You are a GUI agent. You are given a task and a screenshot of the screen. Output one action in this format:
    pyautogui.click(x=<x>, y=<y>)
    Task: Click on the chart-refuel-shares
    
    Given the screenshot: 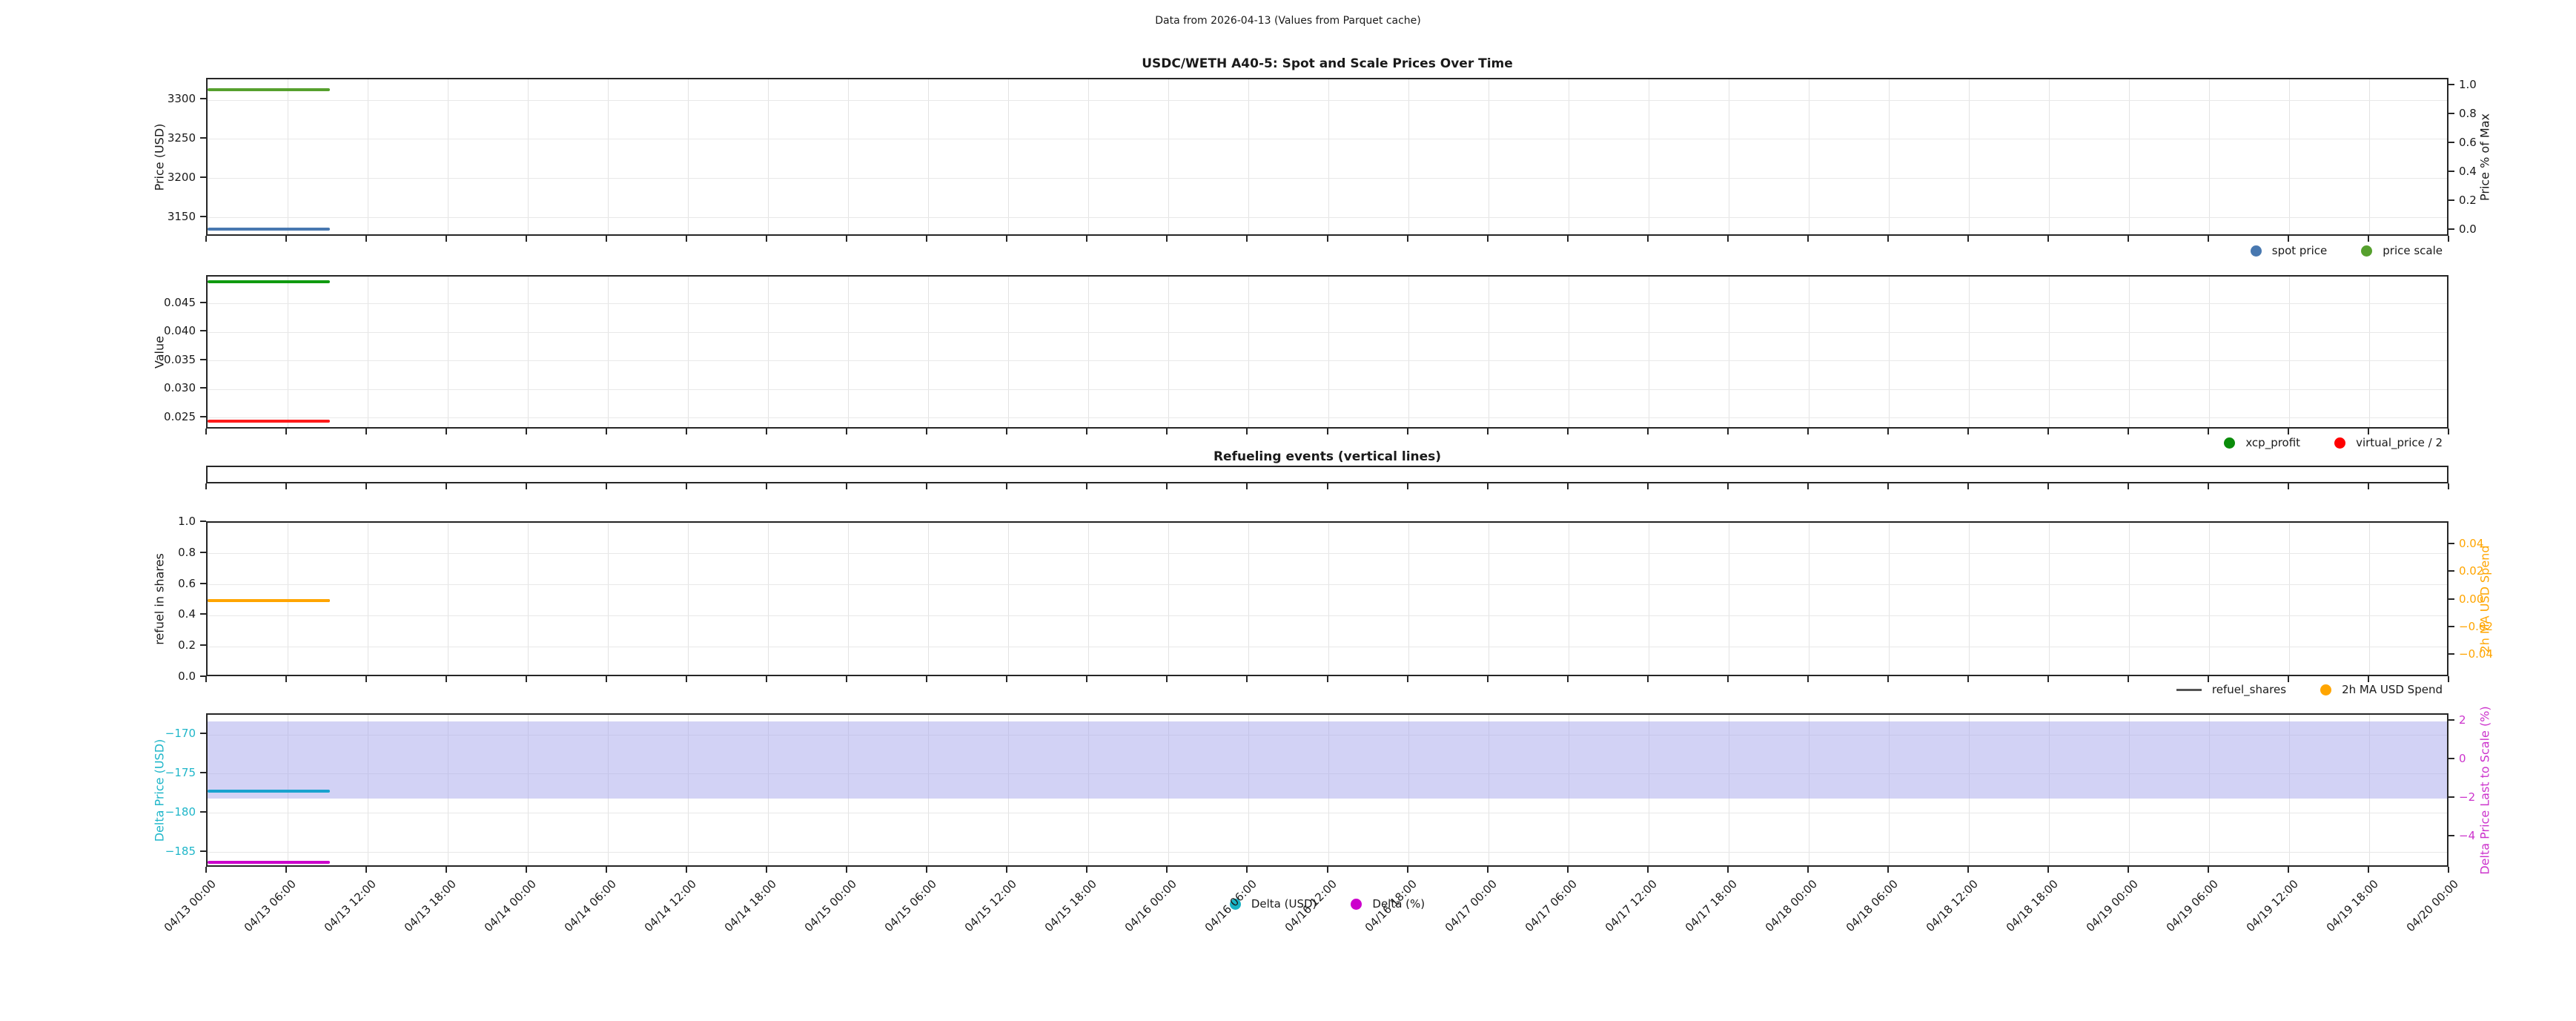 What is the action you would take?
    pyautogui.click(x=1327, y=598)
    